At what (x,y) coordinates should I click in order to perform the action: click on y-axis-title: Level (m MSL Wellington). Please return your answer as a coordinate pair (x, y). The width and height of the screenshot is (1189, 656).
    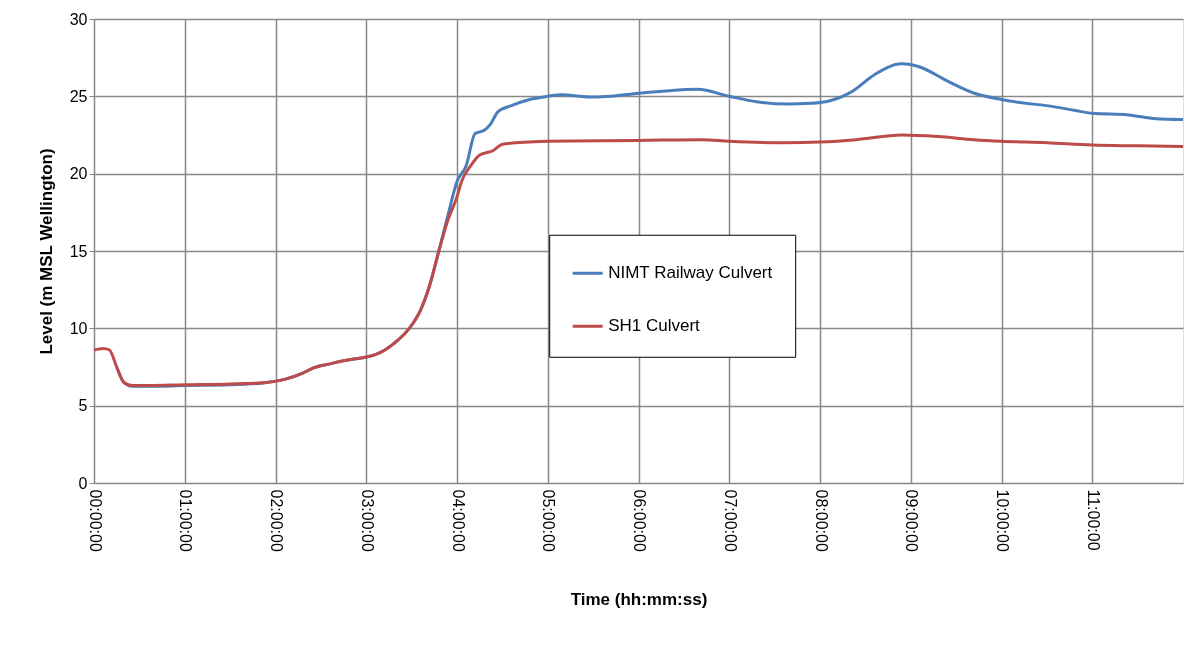
    Looking at the image, I should click on (46, 251).